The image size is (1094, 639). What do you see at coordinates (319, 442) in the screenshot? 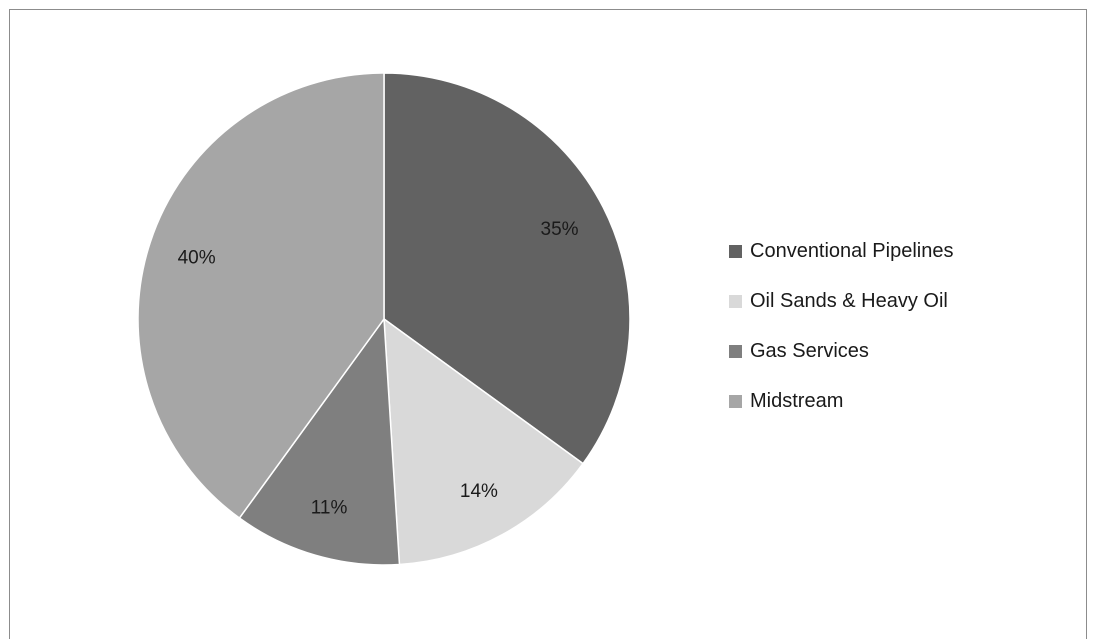
I see `pie-slice-gas-services` at bounding box center [319, 442].